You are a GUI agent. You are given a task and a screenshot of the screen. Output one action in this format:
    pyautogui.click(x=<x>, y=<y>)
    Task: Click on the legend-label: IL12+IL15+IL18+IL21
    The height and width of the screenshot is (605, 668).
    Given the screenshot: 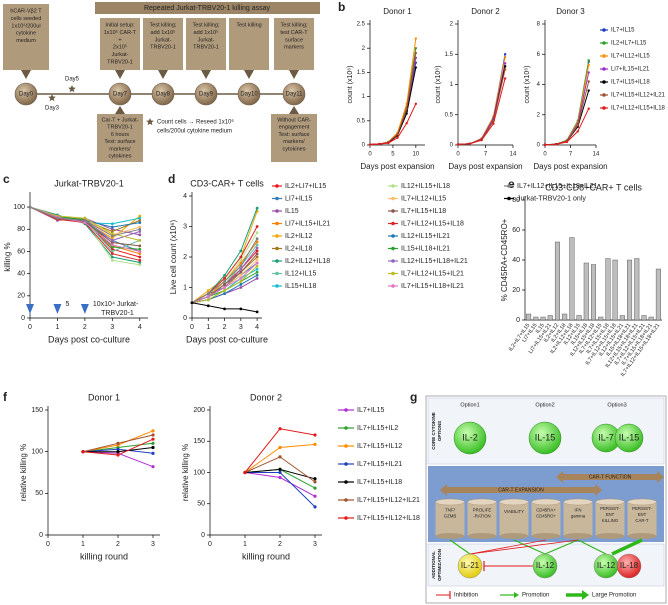 What is the action you would take?
    pyautogui.click(x=434, y=261)
    